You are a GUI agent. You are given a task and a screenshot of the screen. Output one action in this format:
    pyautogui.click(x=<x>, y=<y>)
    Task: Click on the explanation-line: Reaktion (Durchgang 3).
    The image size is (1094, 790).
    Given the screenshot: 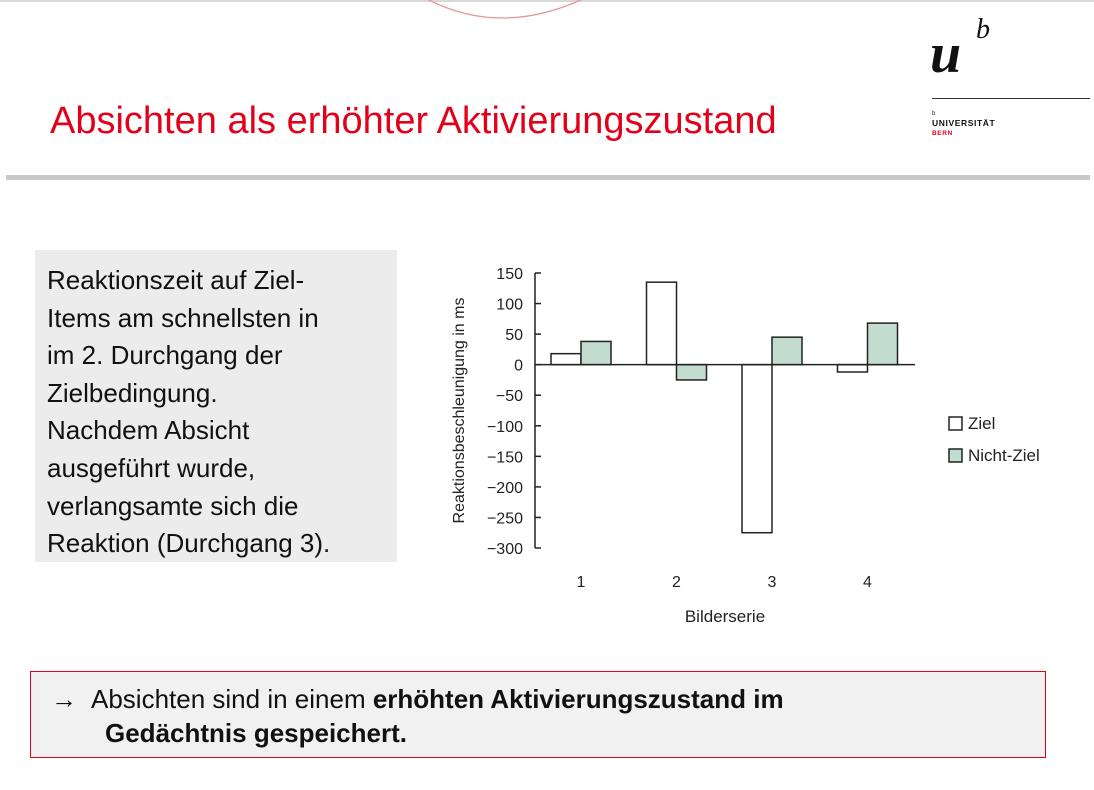 What is the action you would take?
    pyautogui.click(x=189, y=543)
    